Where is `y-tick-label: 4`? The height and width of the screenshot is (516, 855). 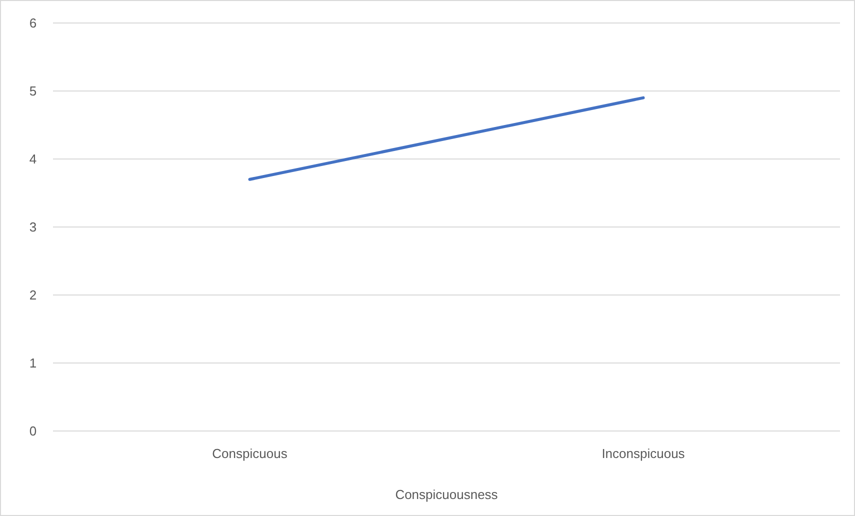 y-tick-label: 4 is located at coordinates (33, 159).